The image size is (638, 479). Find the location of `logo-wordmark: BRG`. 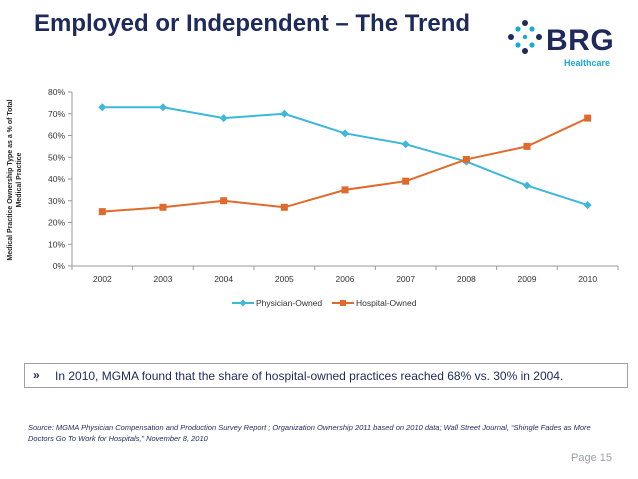

logo-wordmark: BRG is located at coordinates (580, 40).